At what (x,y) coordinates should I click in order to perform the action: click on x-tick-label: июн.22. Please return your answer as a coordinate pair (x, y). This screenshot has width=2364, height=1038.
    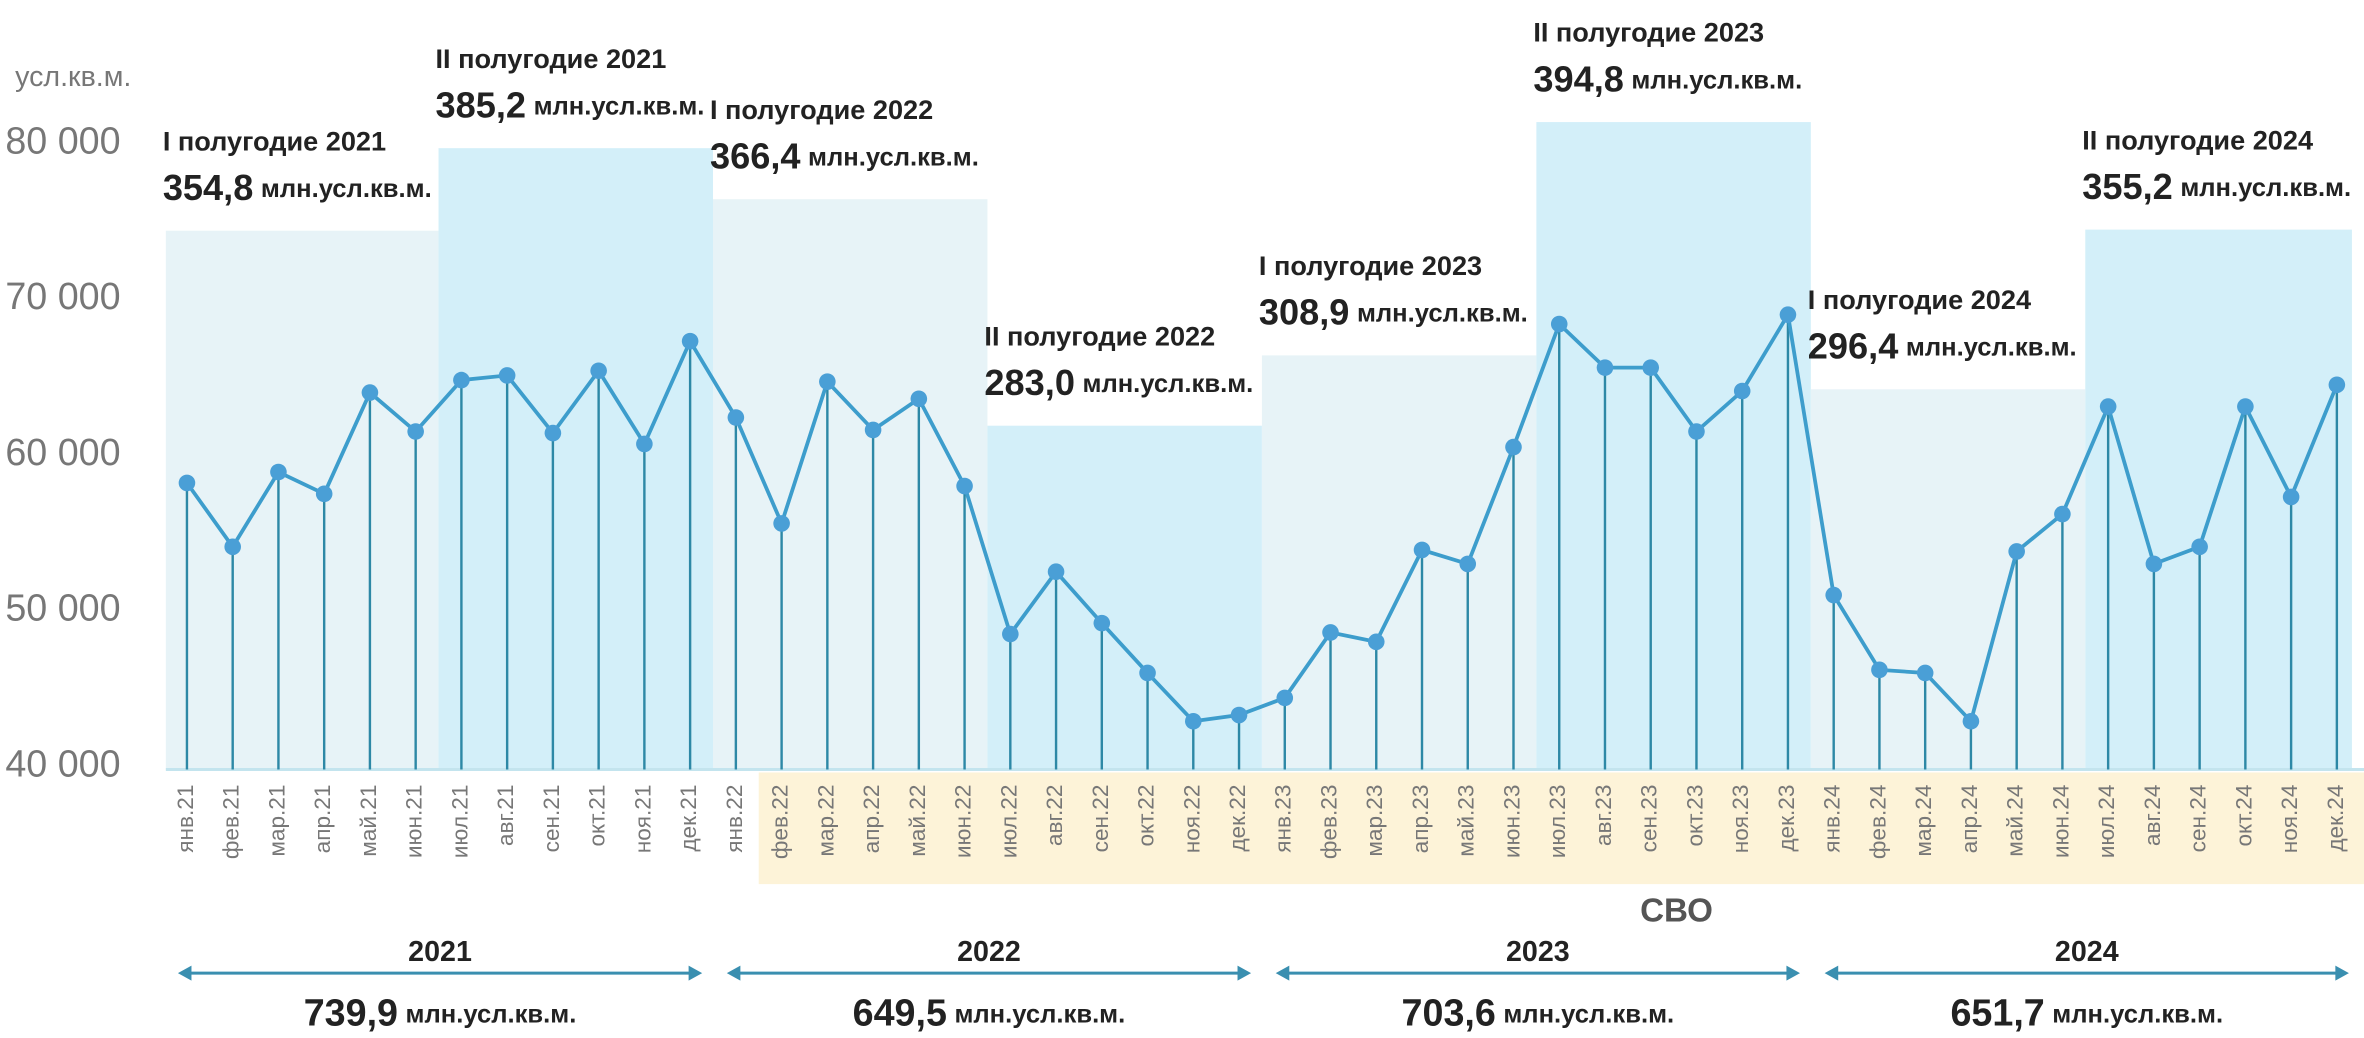
    Looking at the image, I should click on (963, 822).